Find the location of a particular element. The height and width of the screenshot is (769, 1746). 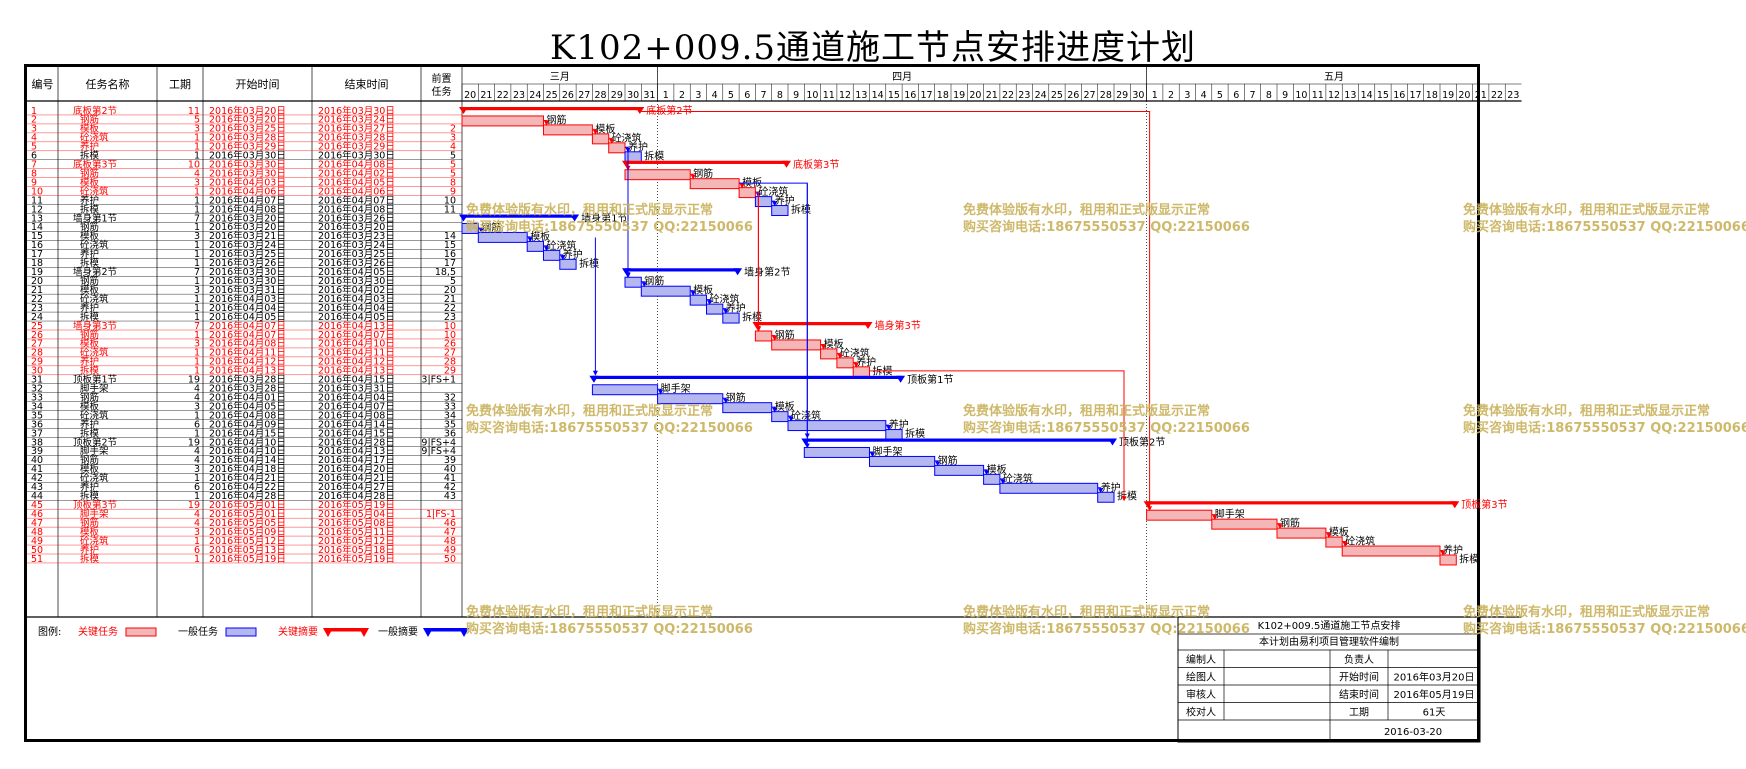

task-duration: 6 is located at coordinates (197, 550).